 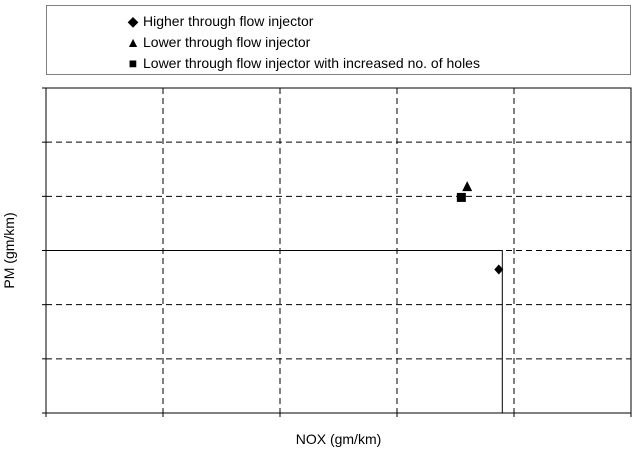 What do you see at coordinates (461, 197) in the screenshot?
I see `square-data-point` at bounding box center [461, 197].